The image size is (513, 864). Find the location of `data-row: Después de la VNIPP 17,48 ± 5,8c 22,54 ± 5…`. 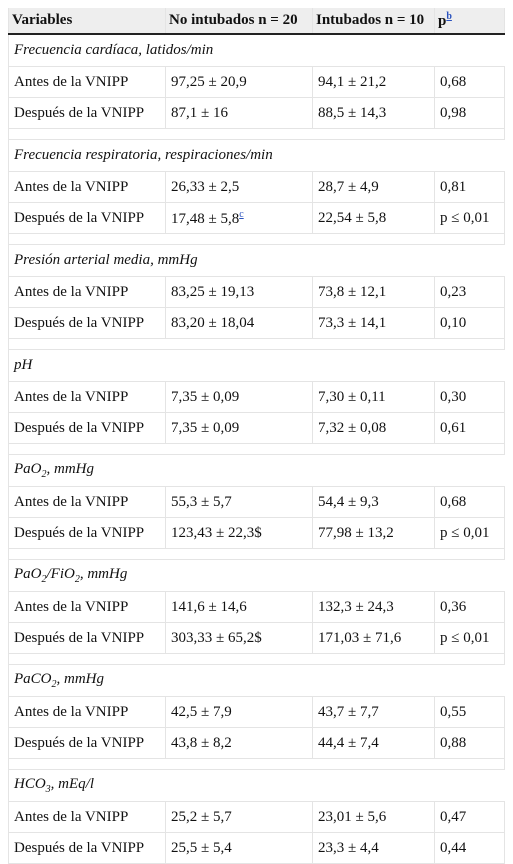

data-row: Después de la VNIPP 17,48 ± 5,8c 22,54 ± 5… is located at coordinates (256, 218).